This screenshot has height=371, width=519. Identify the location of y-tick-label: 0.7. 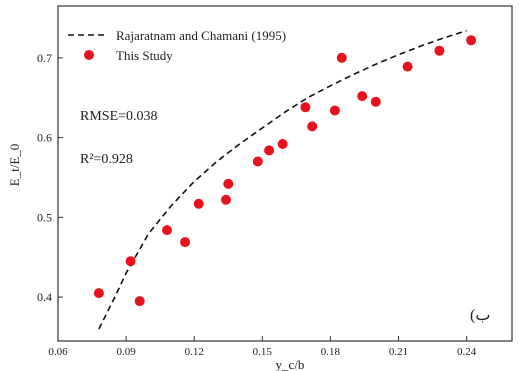
(44, 58).